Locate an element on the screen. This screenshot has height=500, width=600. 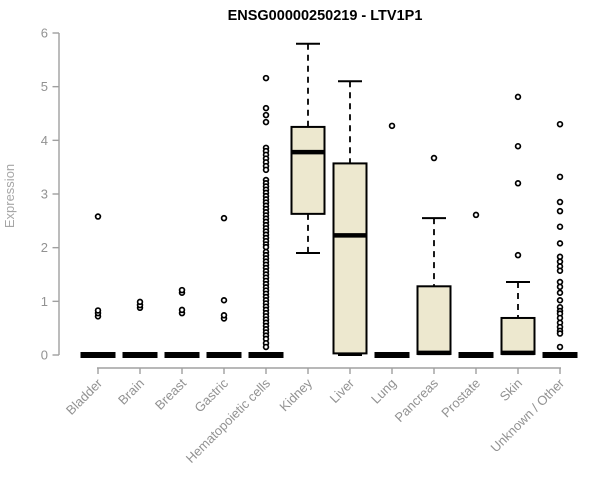
x-category-label: Kidney is located at coordinates (295, 394).